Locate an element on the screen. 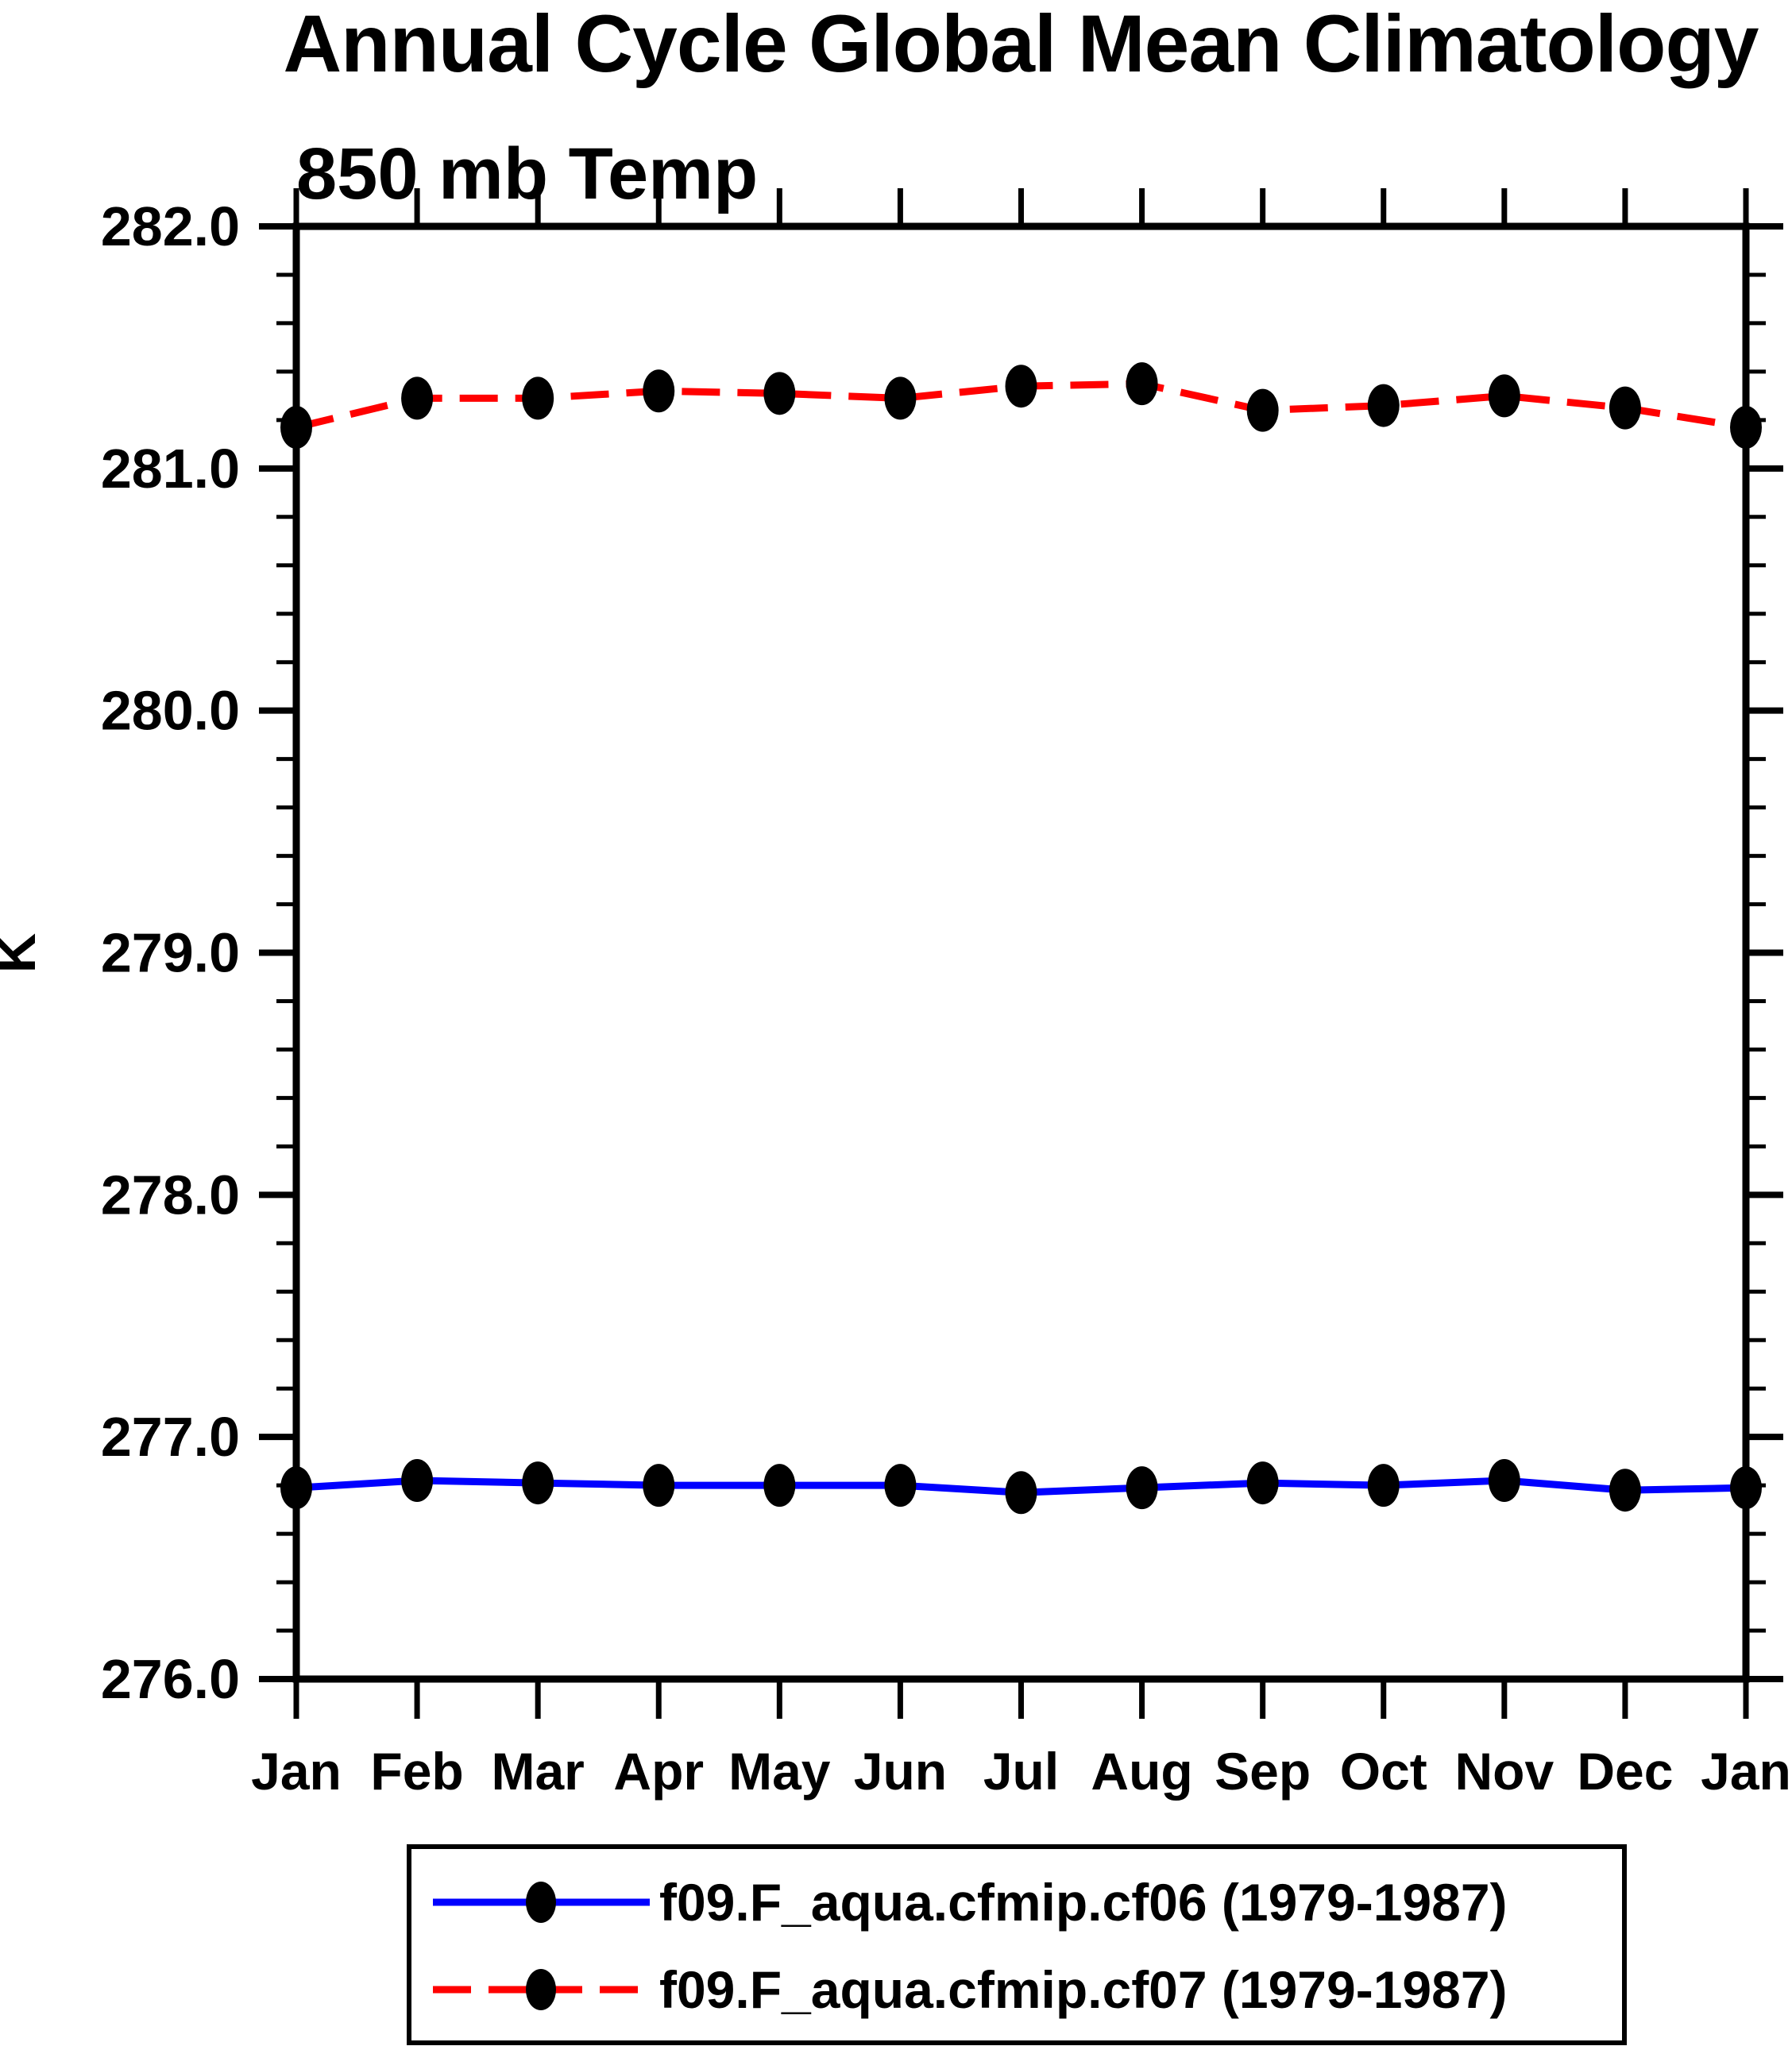 This screenshot has width=1792, height=2046. legend-entry-cf07: f09.F_aqua.cfmip.cf07 (1979-1987) is located at coordinates (970, 1989).